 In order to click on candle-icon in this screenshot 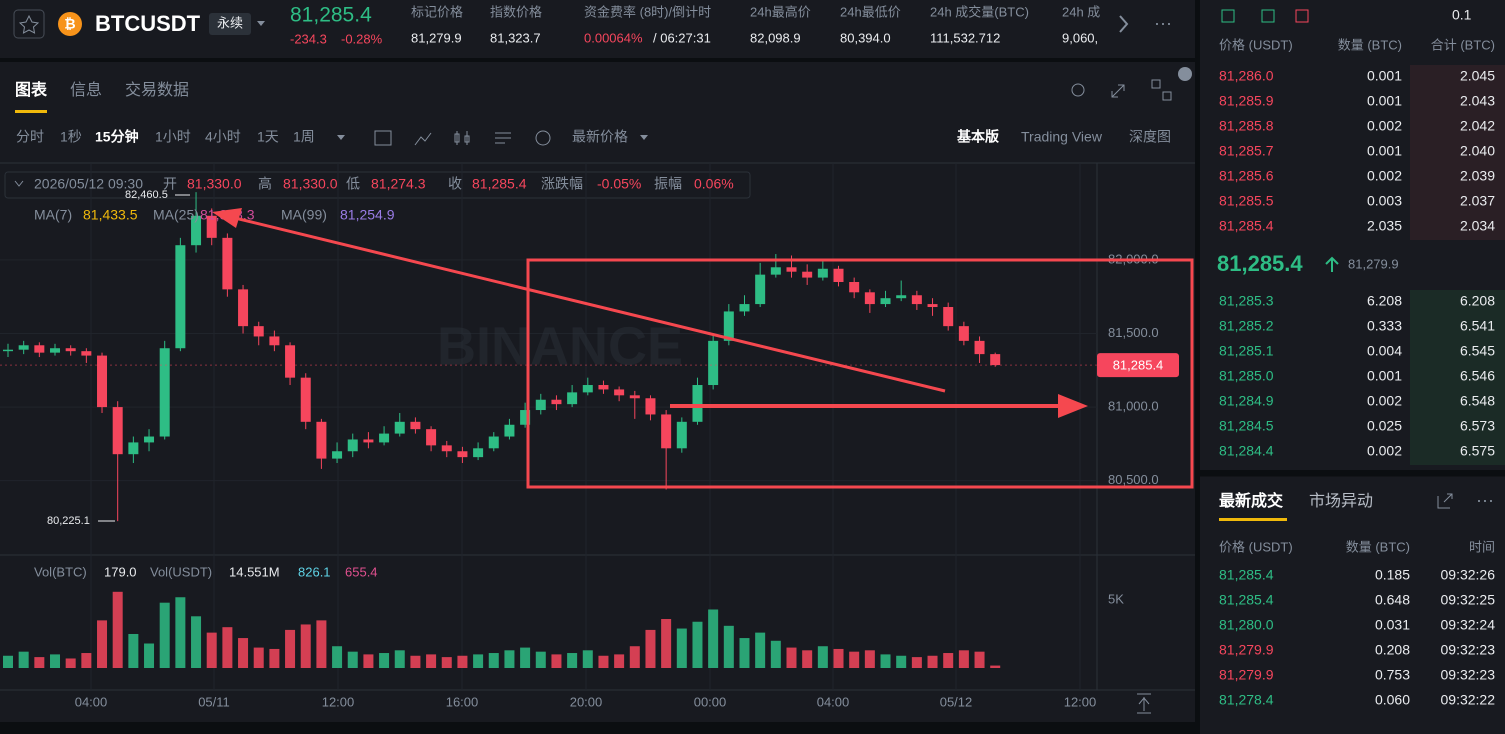, I will do `click(462, 138)`.